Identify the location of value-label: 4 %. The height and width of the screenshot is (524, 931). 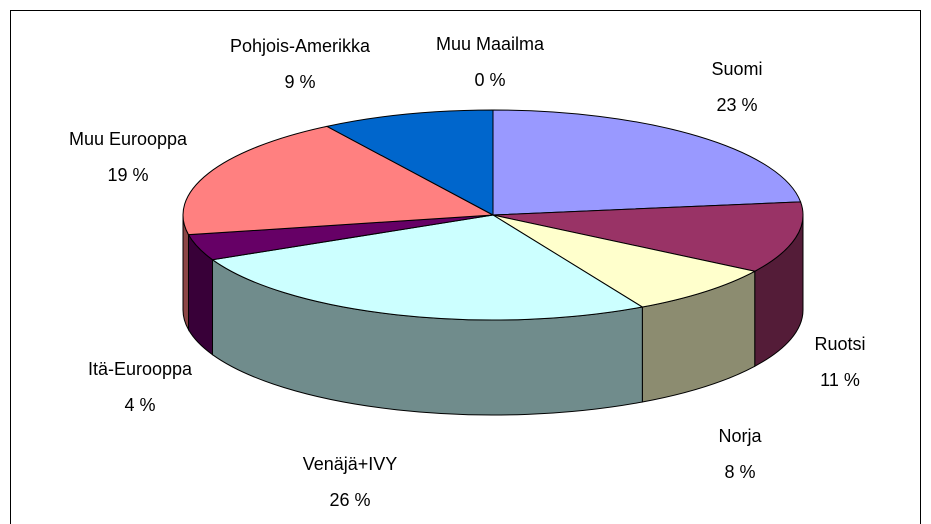
(139, 405).